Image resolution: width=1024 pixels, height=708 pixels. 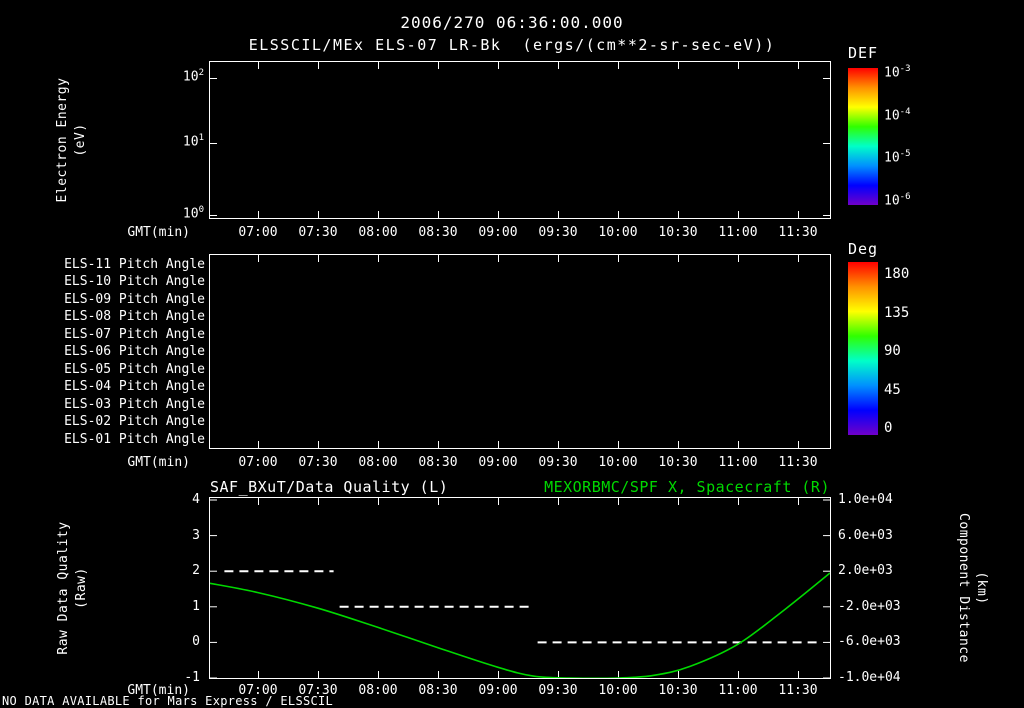 I want to click on spectrogram-panel, so click(x=520, y=140).